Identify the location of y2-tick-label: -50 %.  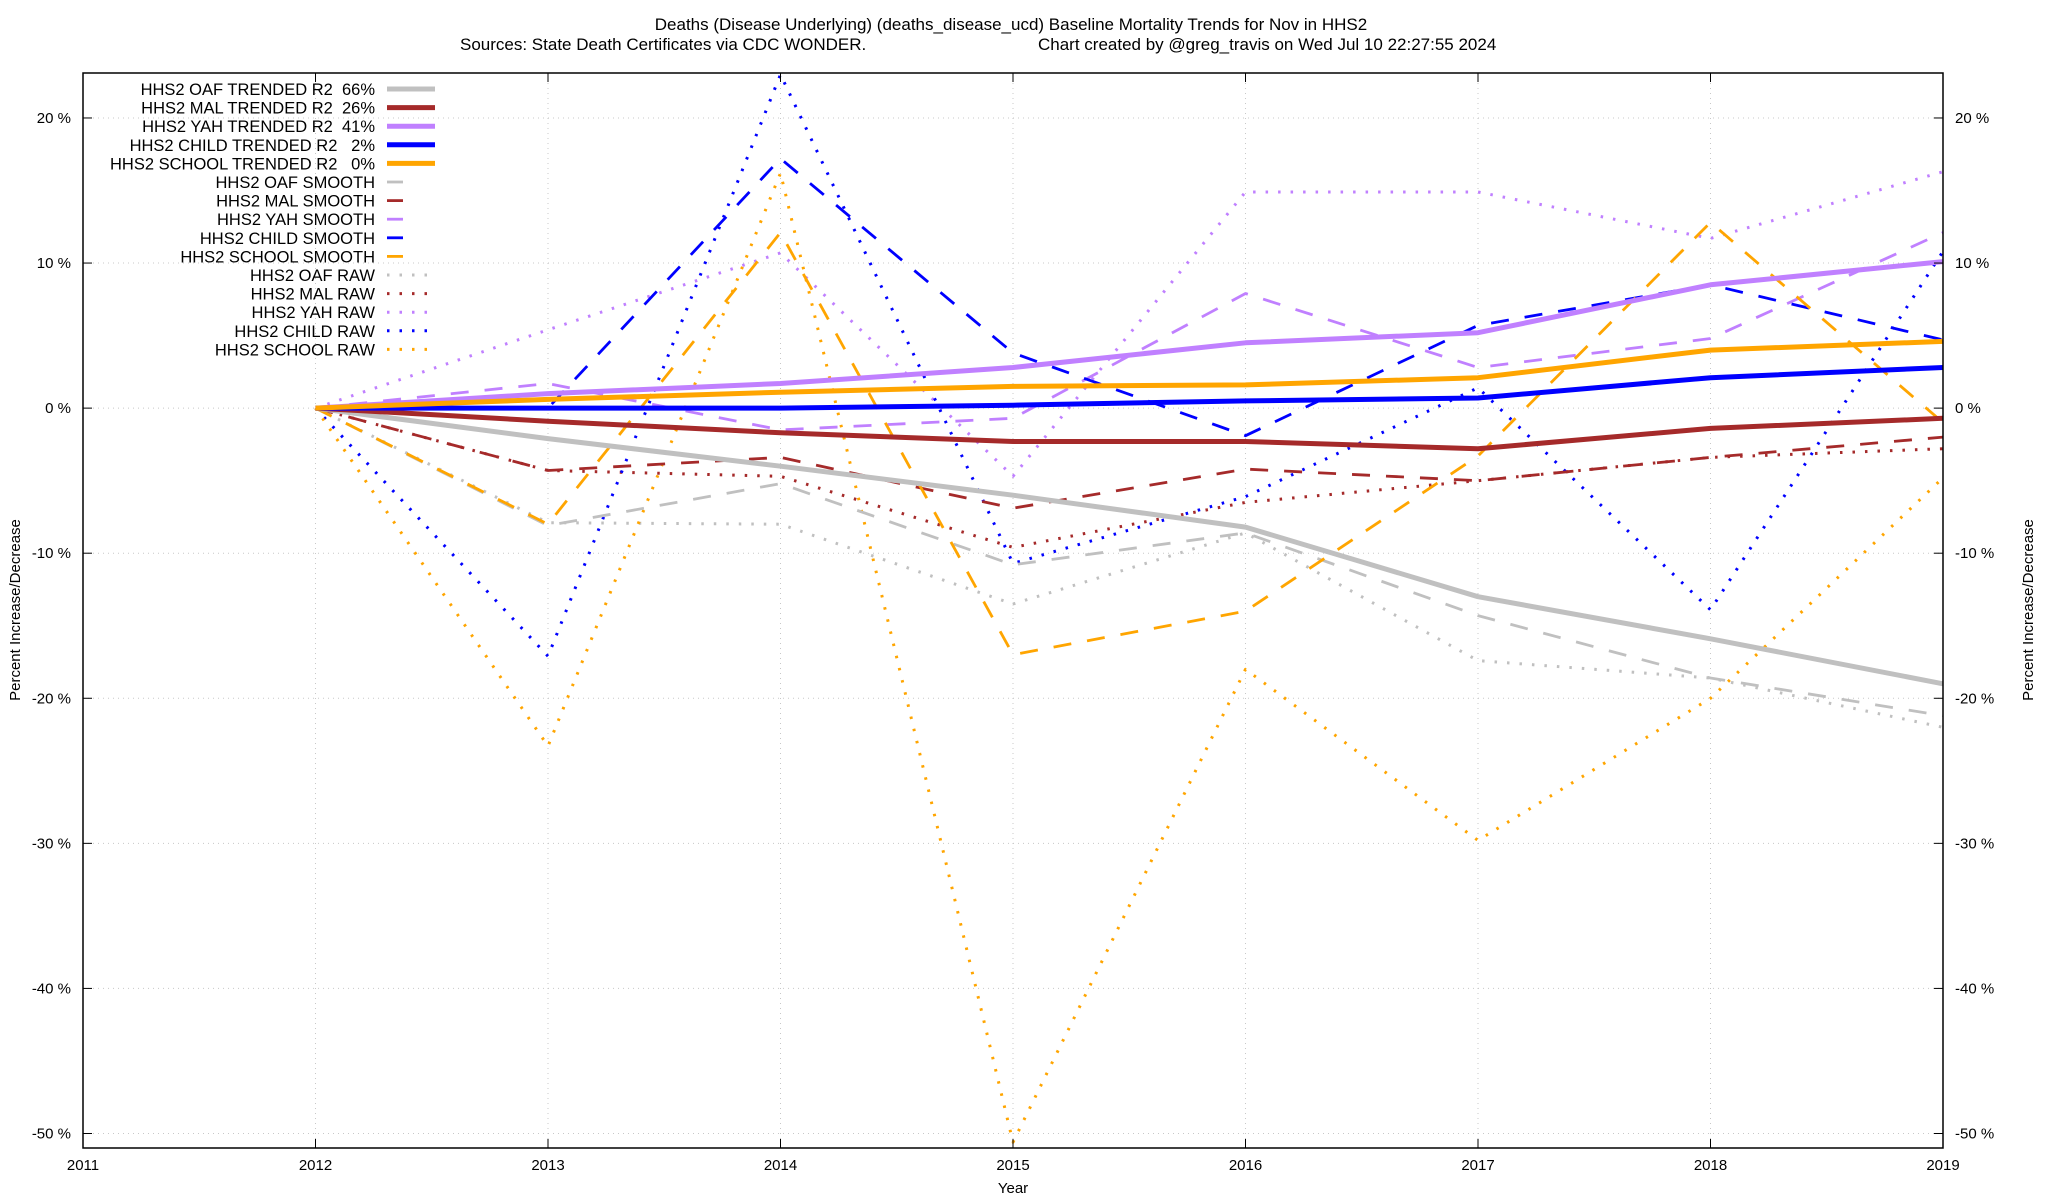
(1974, 1133).